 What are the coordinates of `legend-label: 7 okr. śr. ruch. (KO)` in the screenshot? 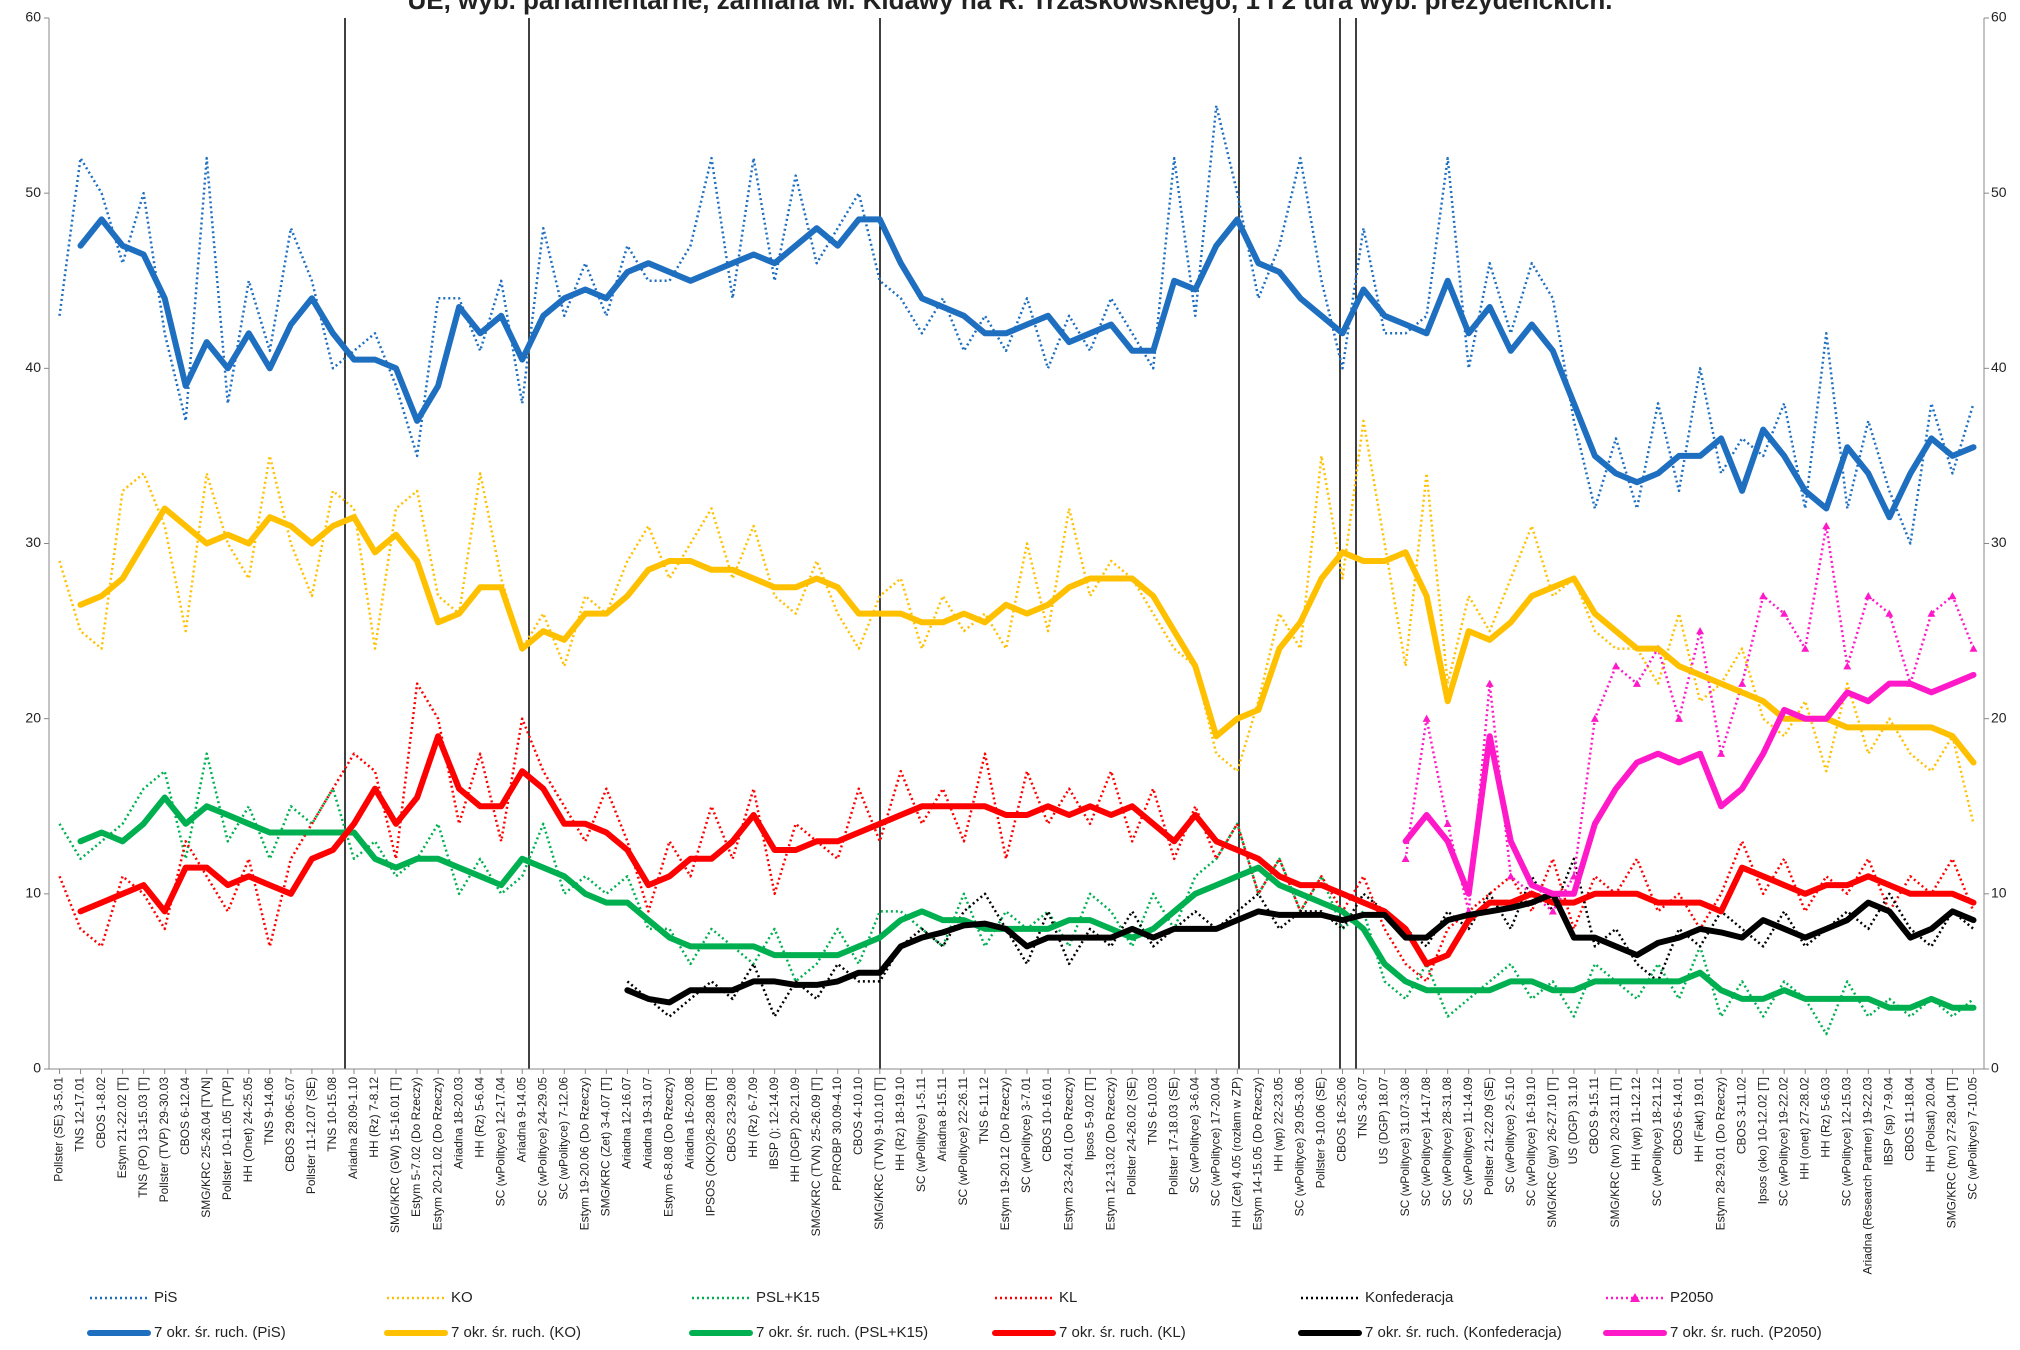 It's located at (516, 1332).